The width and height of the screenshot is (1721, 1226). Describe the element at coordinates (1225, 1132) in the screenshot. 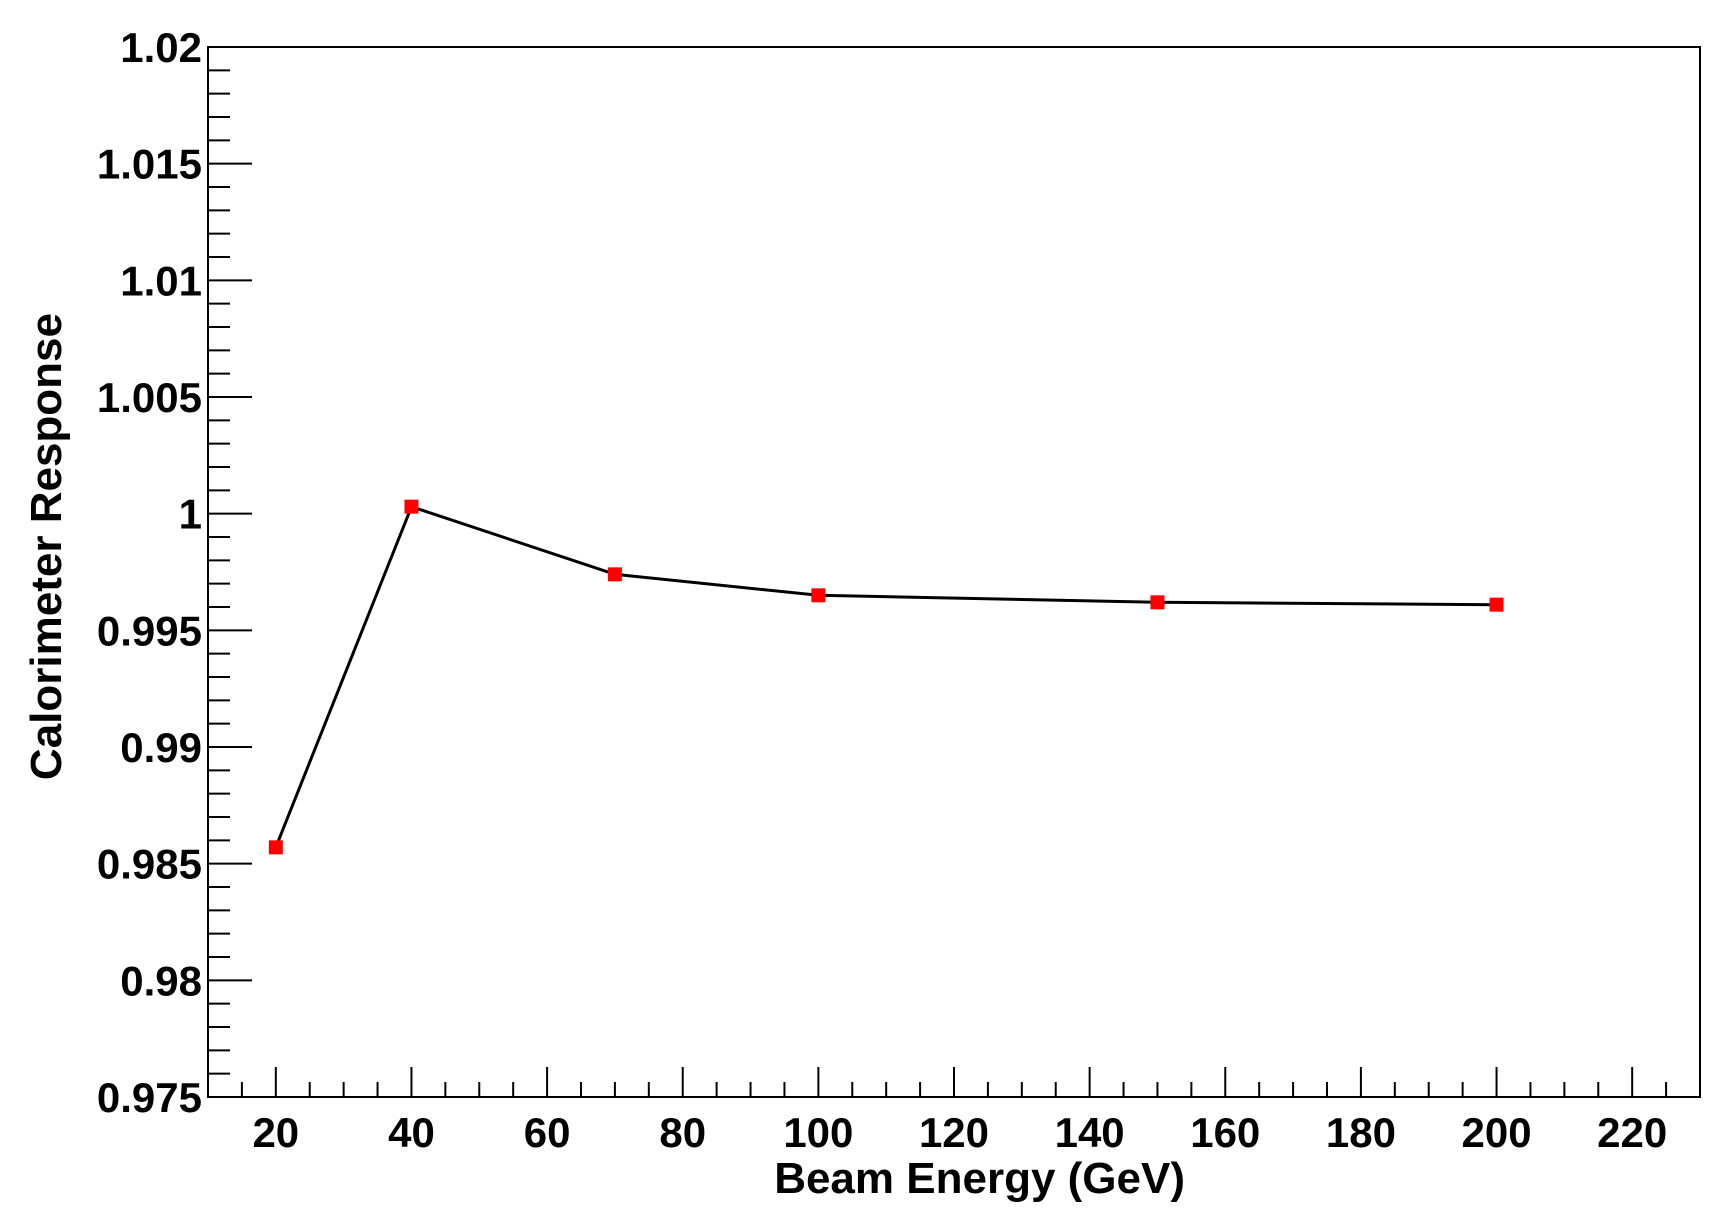

I see `x-tick-label: 160` at that location.